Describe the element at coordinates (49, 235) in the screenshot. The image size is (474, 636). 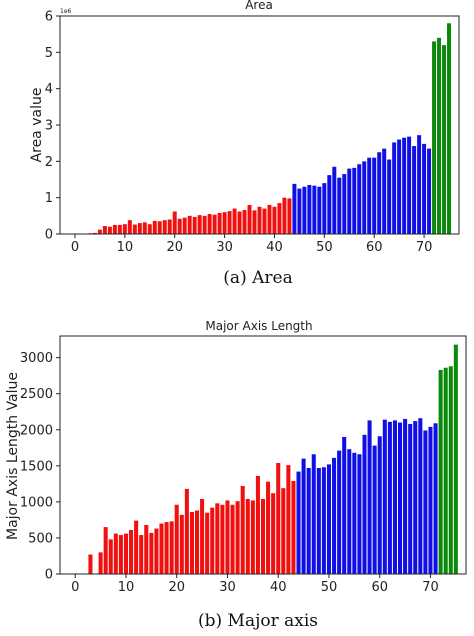
I see `y-tick-label: 0` at that location.